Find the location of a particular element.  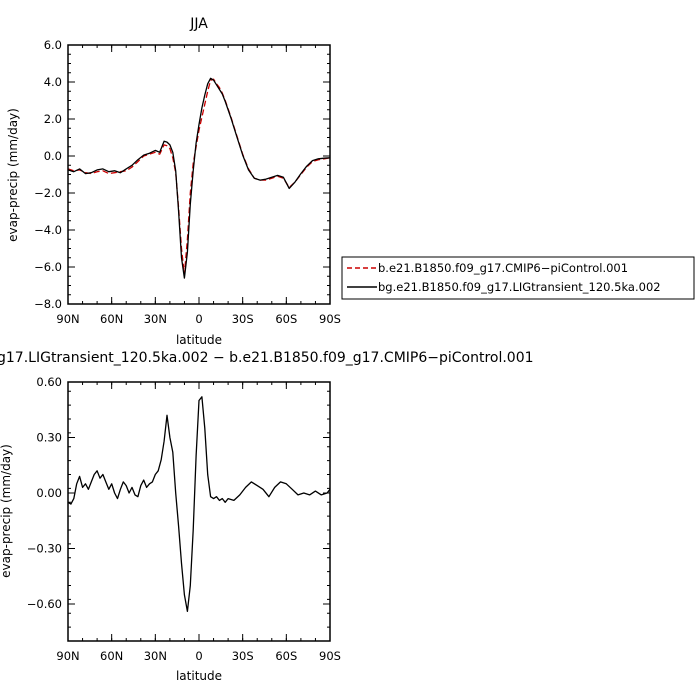

chart-top-frame is located at coordinates (199, 174).